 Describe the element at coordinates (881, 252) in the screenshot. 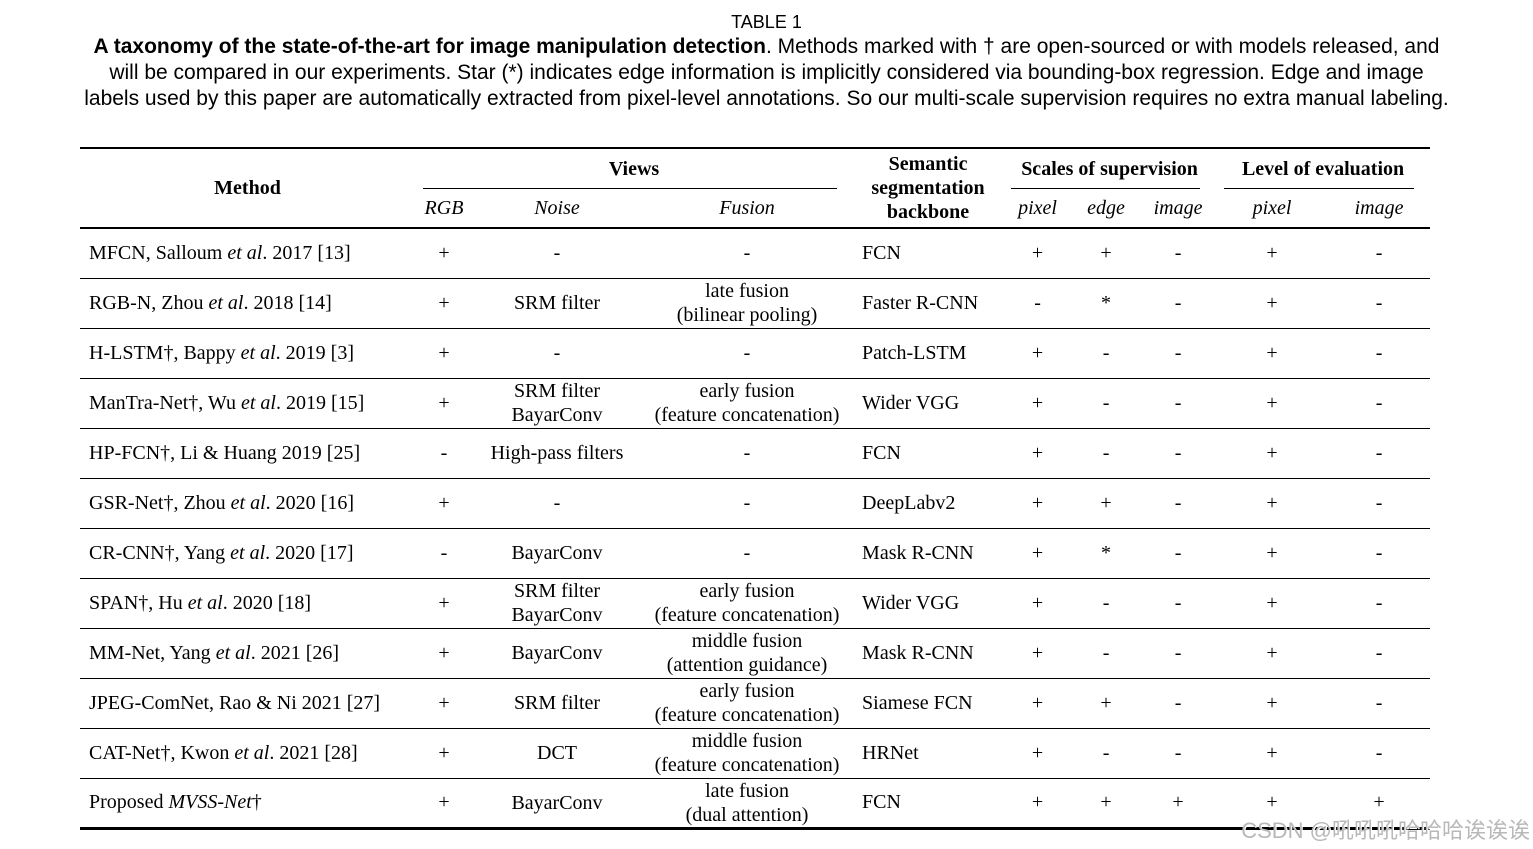

I see `backbone-cell: FCN` at that location.